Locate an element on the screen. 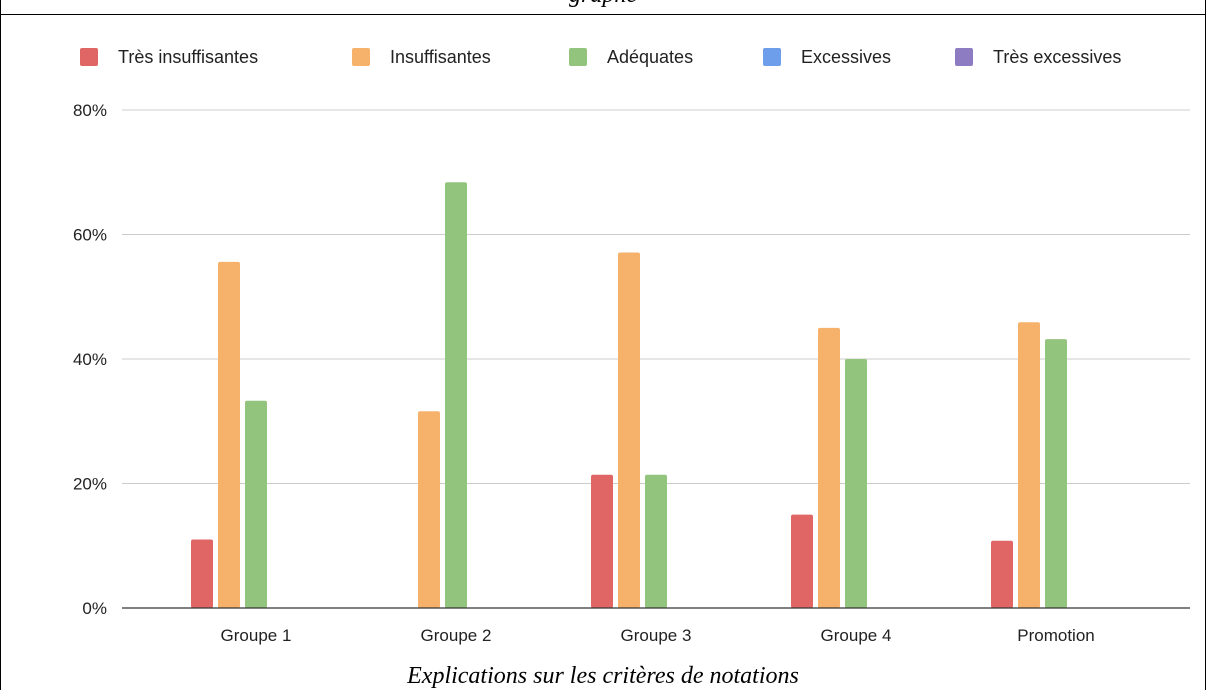 This screenshot has width=1206, height=690. x-tick-label: Groupe 4 is located at coordinates (856, 635).